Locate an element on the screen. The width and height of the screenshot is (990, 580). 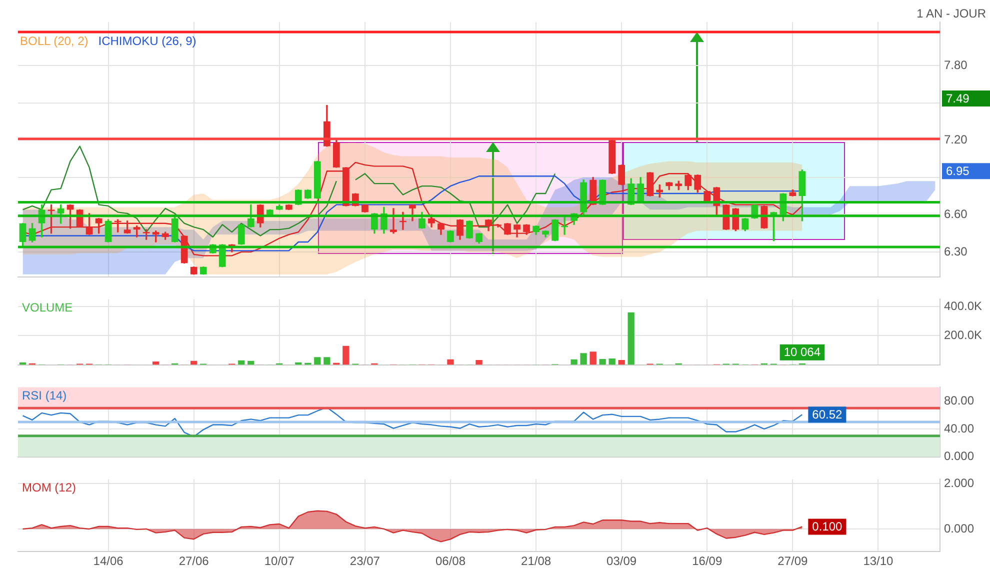
x-tick-label: 03/09 is located at coordinates (621, 561).